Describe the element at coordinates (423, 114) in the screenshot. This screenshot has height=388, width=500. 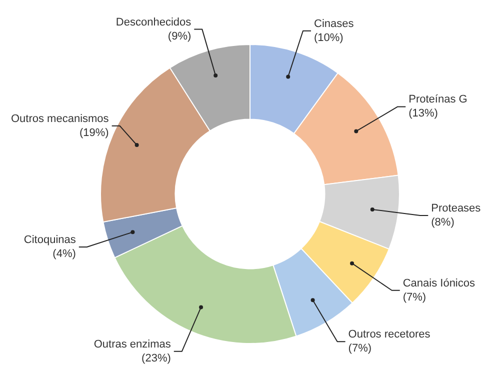
I see `data-label: (13%)` at that location.